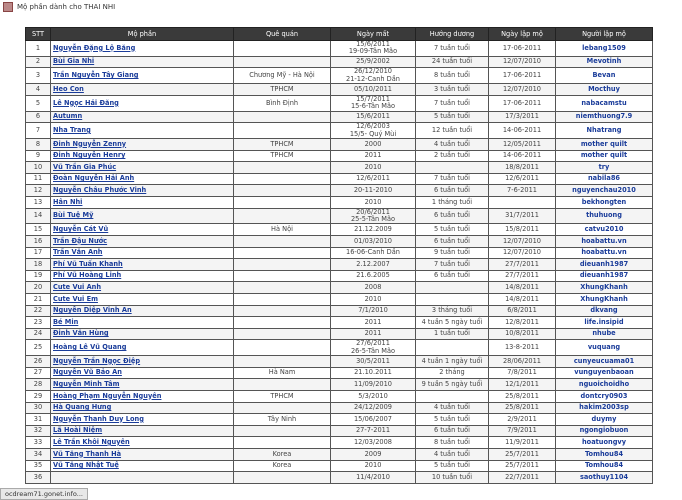 Image resolution: width=682 pixels, height=500 pixels. Describe the element at coordinates (142, 322) in the screenshot. I see `name-cell: Bé Min` at that location.